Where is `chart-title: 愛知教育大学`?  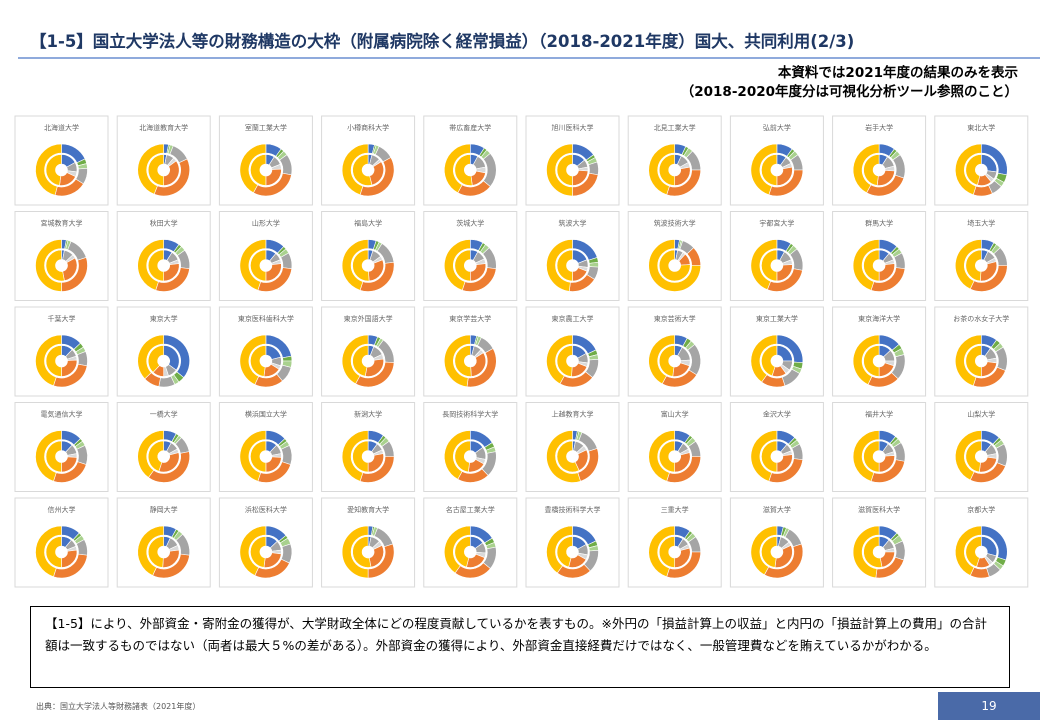 chart-title: 愛知教育大学 is located at coordinates (368, 509).